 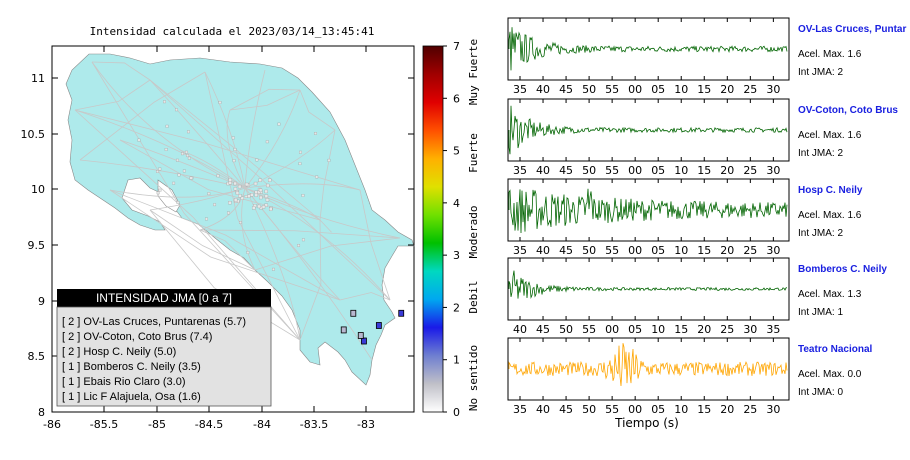 What do you see at coordinates (262, 424) in the screenshot?
I see `map-x-tick-label: -84` at bounding box center [262, 424].